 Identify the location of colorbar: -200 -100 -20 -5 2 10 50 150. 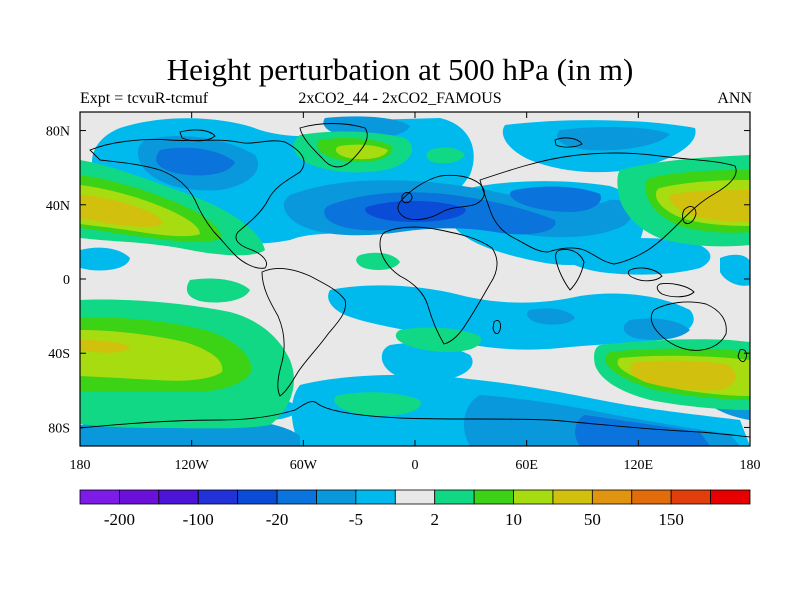
(415, 509).